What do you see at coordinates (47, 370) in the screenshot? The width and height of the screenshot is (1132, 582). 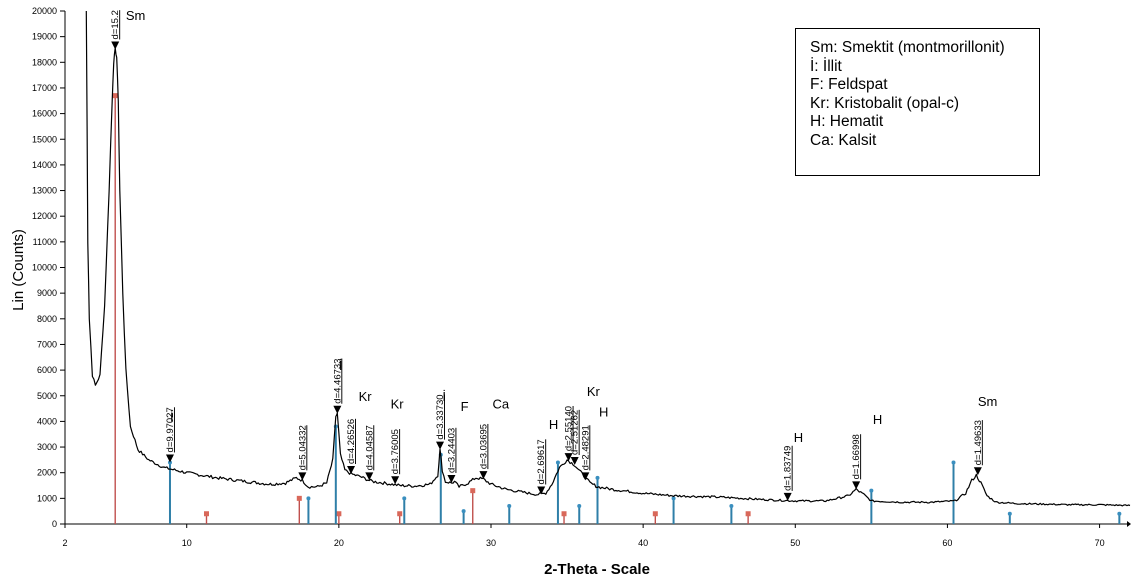 I see `y-tick-label: 6000` at bounding box center [47, 370].